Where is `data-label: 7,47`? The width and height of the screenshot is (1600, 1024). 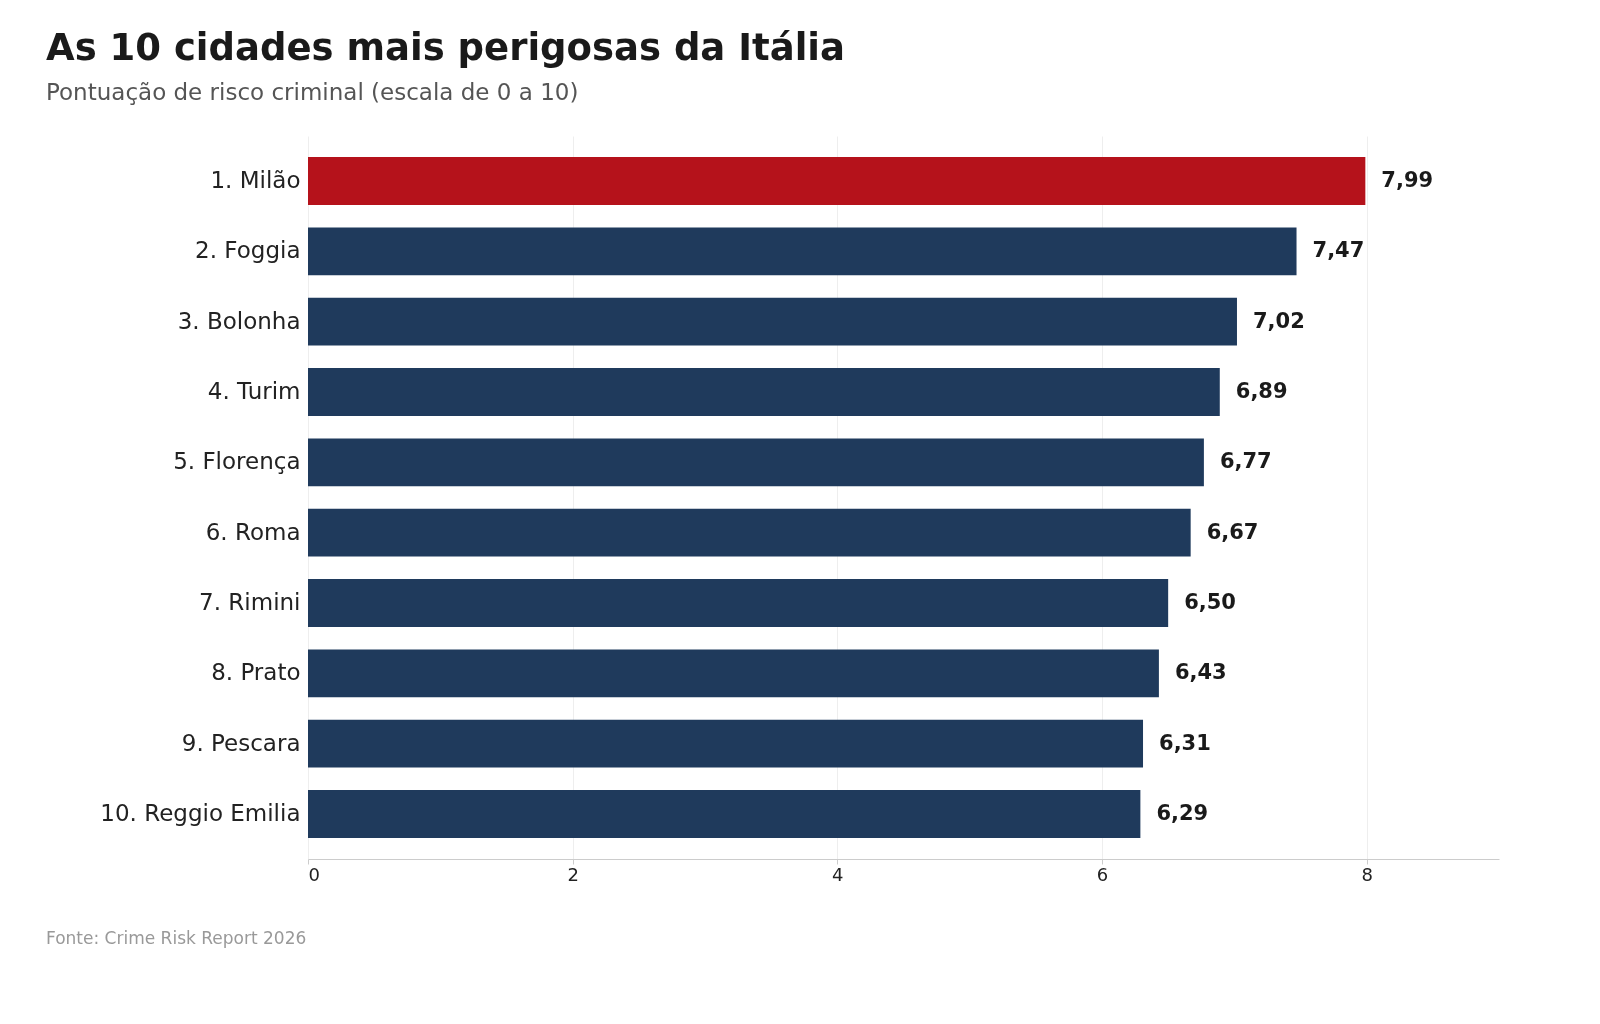 data-label: 7,47 is located at coordinates (1338, 250).